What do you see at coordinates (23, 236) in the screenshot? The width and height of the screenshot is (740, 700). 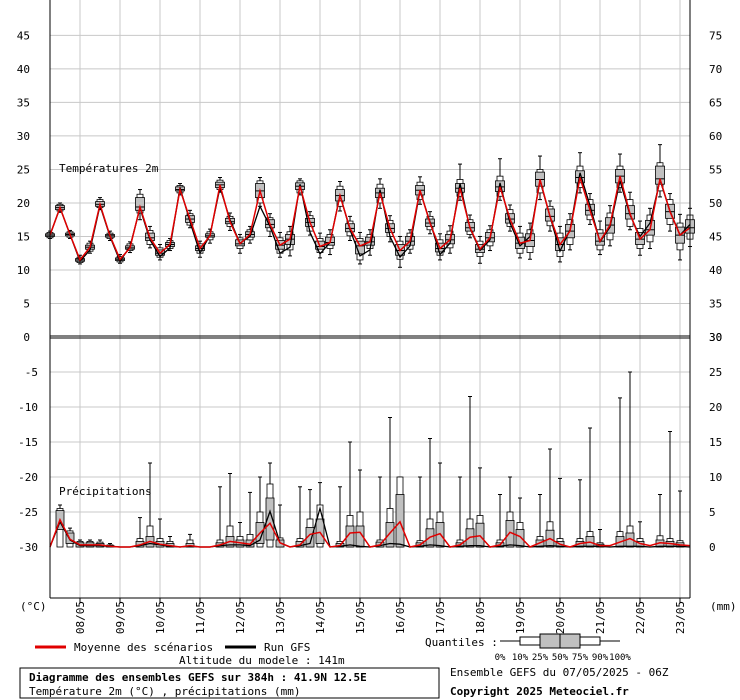 I see `temp-left-tick: 15` at bounding box center [23, 236].